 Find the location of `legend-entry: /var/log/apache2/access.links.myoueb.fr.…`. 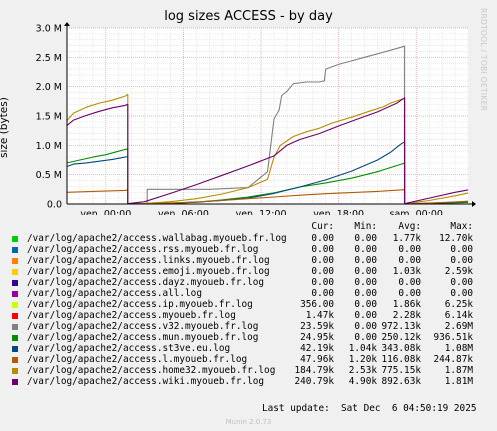

legend-entry: /var/log/apache2/access.links.myoueb.fr.… is located at coordinates (252, 260).